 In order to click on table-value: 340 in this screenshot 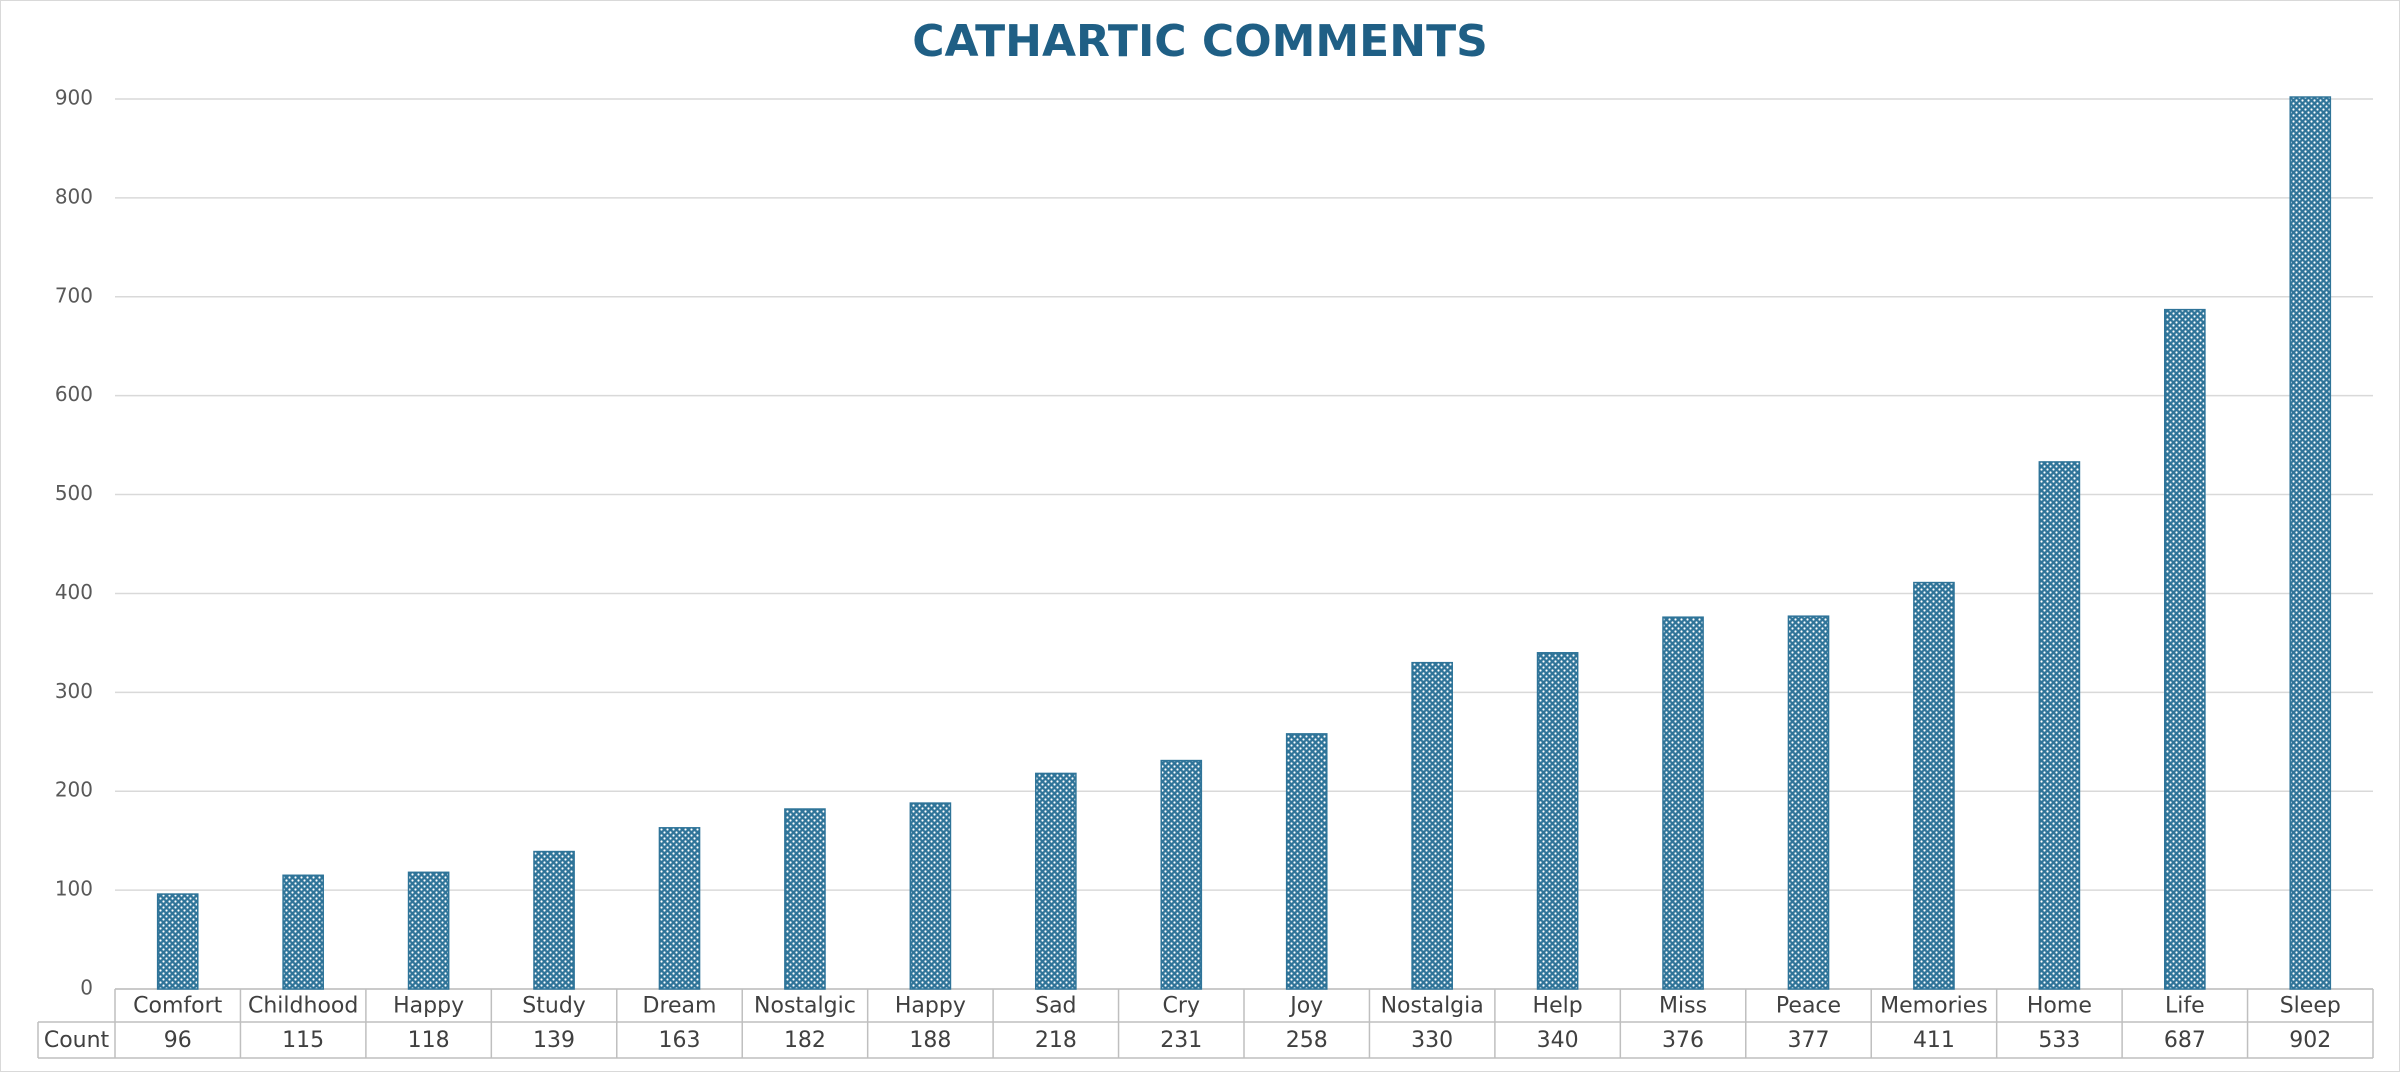, I will do `click(1558, 1040)`.